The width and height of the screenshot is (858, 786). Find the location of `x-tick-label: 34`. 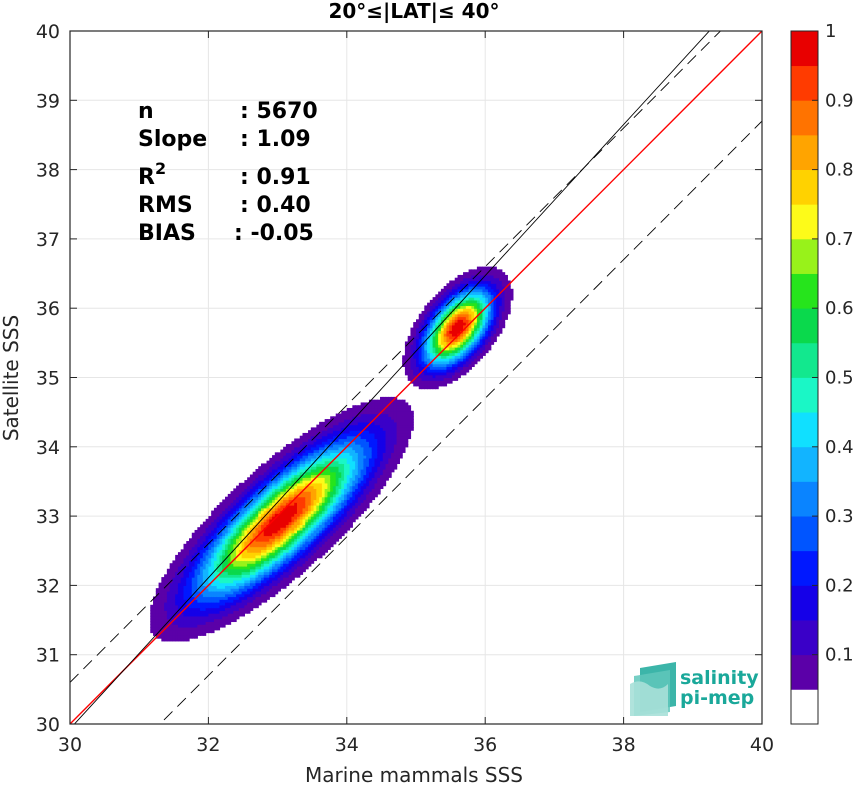

x-tick-label: 34 is located at coordinates (347, 745).